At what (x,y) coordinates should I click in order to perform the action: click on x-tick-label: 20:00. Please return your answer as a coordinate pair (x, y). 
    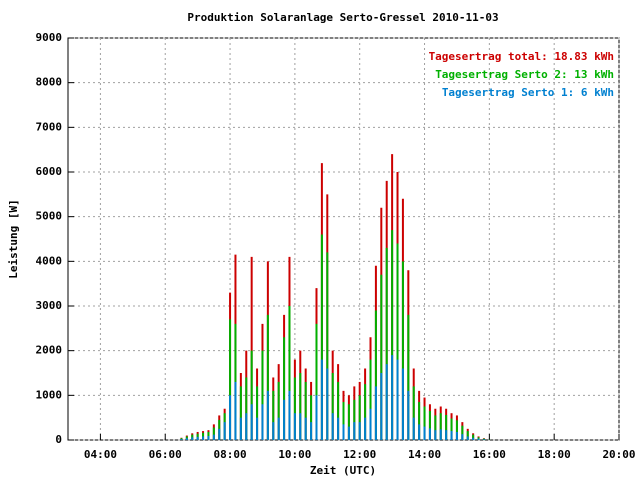
    Looking at the image, I should click on (618, 454).